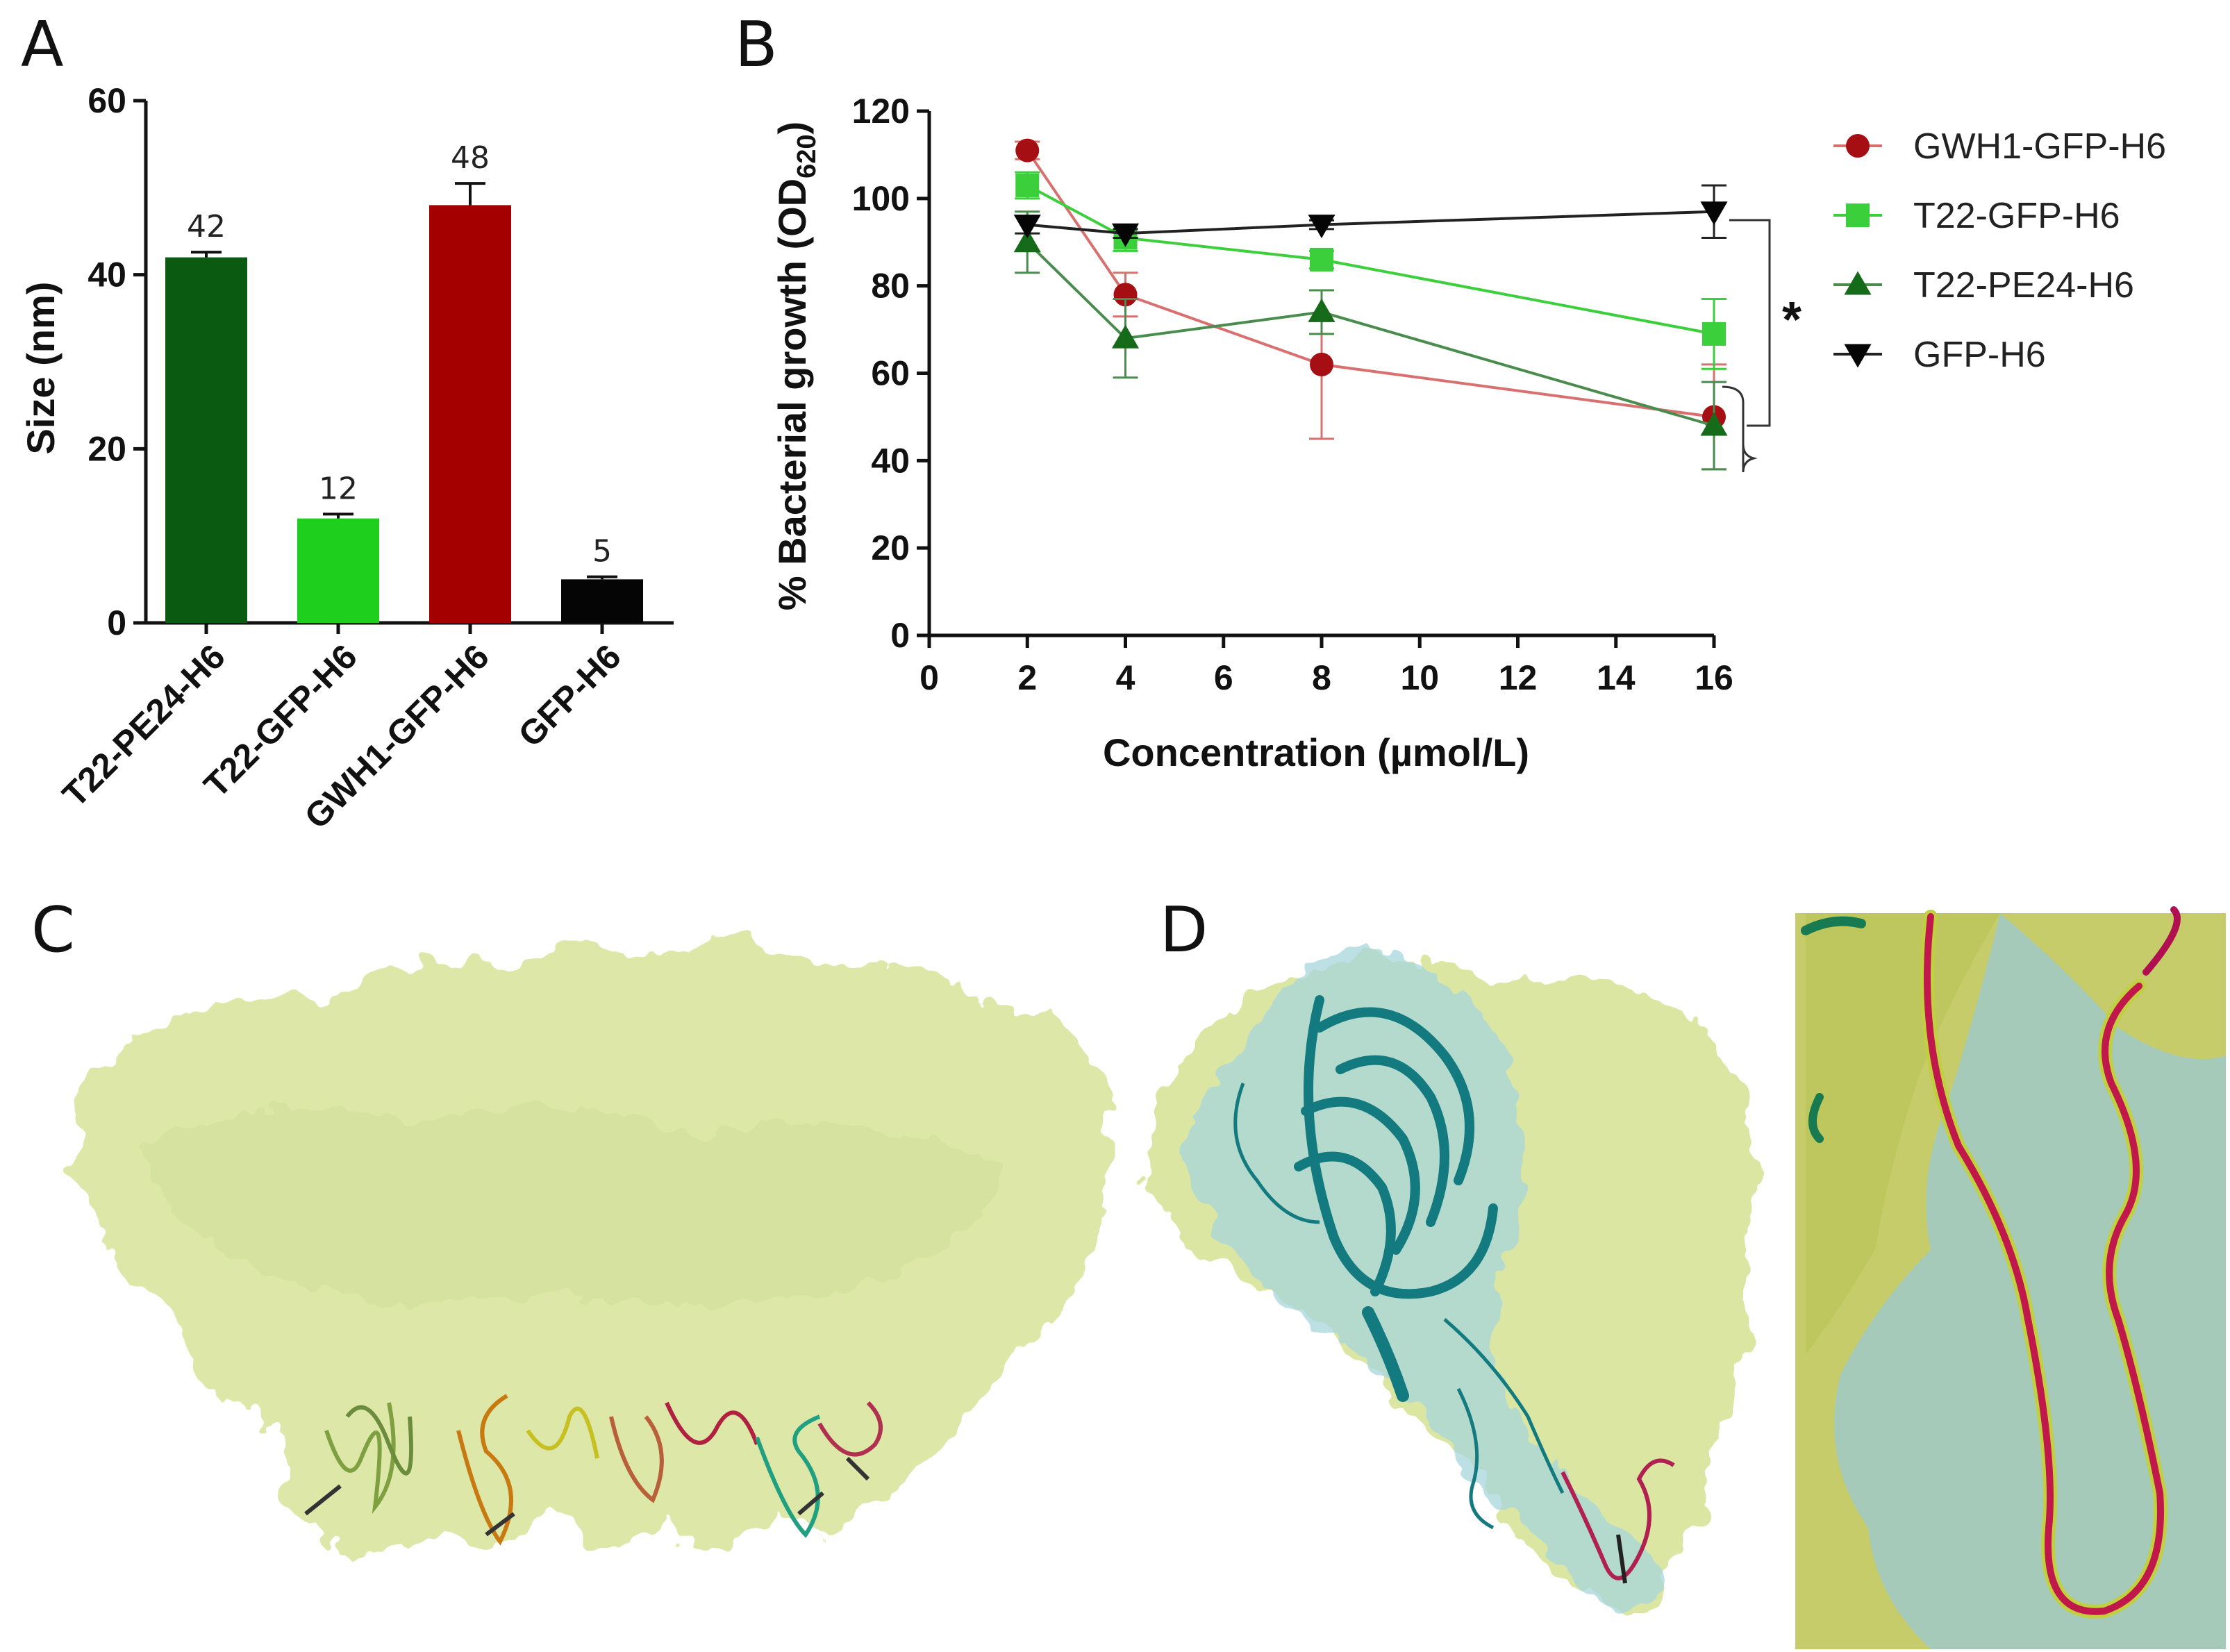  I want to click on line-chart-y-axis-title: % Bacterial growth (OD620), so click(796, 366).